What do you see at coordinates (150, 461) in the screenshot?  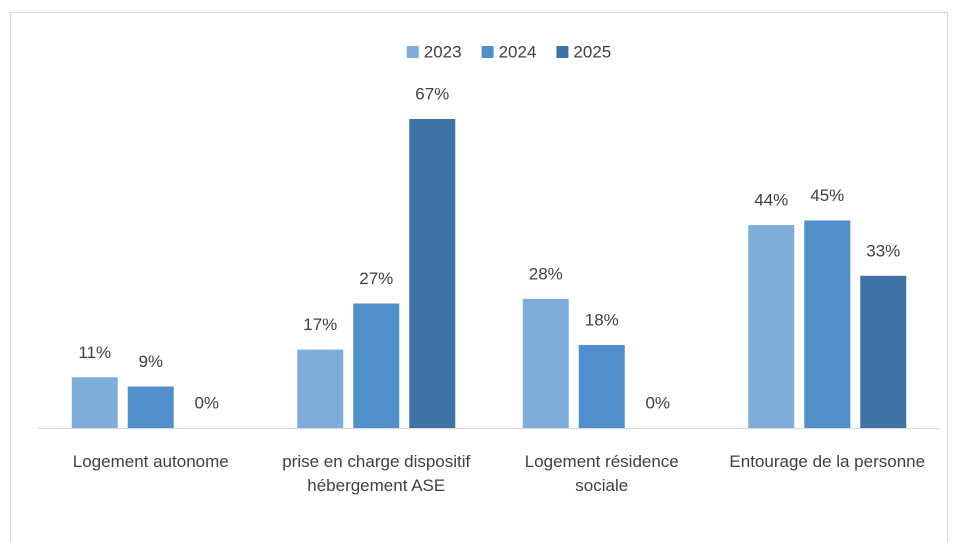 I see `x-tick-label: Logement autonome` at bounding box center [150, 461].